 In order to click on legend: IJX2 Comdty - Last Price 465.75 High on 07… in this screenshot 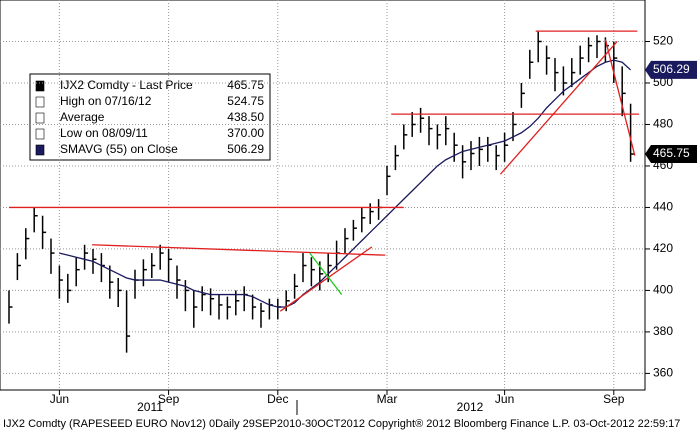, I will do `click(150, 117)`.